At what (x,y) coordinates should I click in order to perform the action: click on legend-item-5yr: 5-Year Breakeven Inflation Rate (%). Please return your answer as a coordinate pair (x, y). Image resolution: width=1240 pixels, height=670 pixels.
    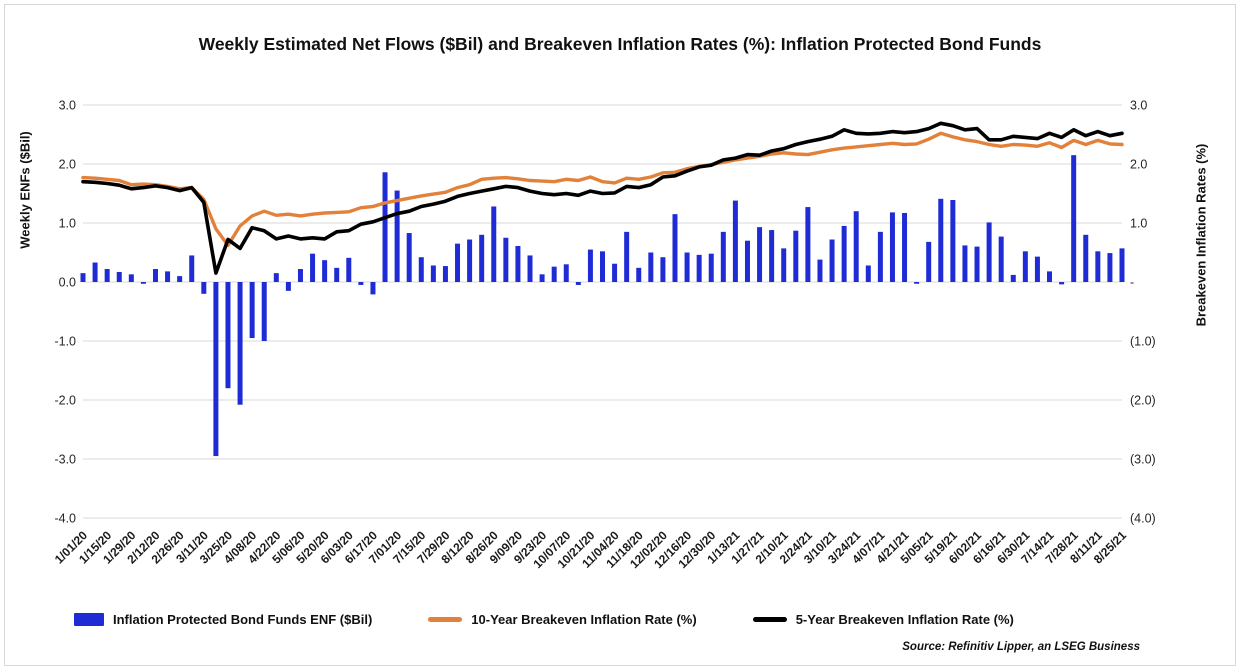
    Looking at the image, I should click on (883, 619).